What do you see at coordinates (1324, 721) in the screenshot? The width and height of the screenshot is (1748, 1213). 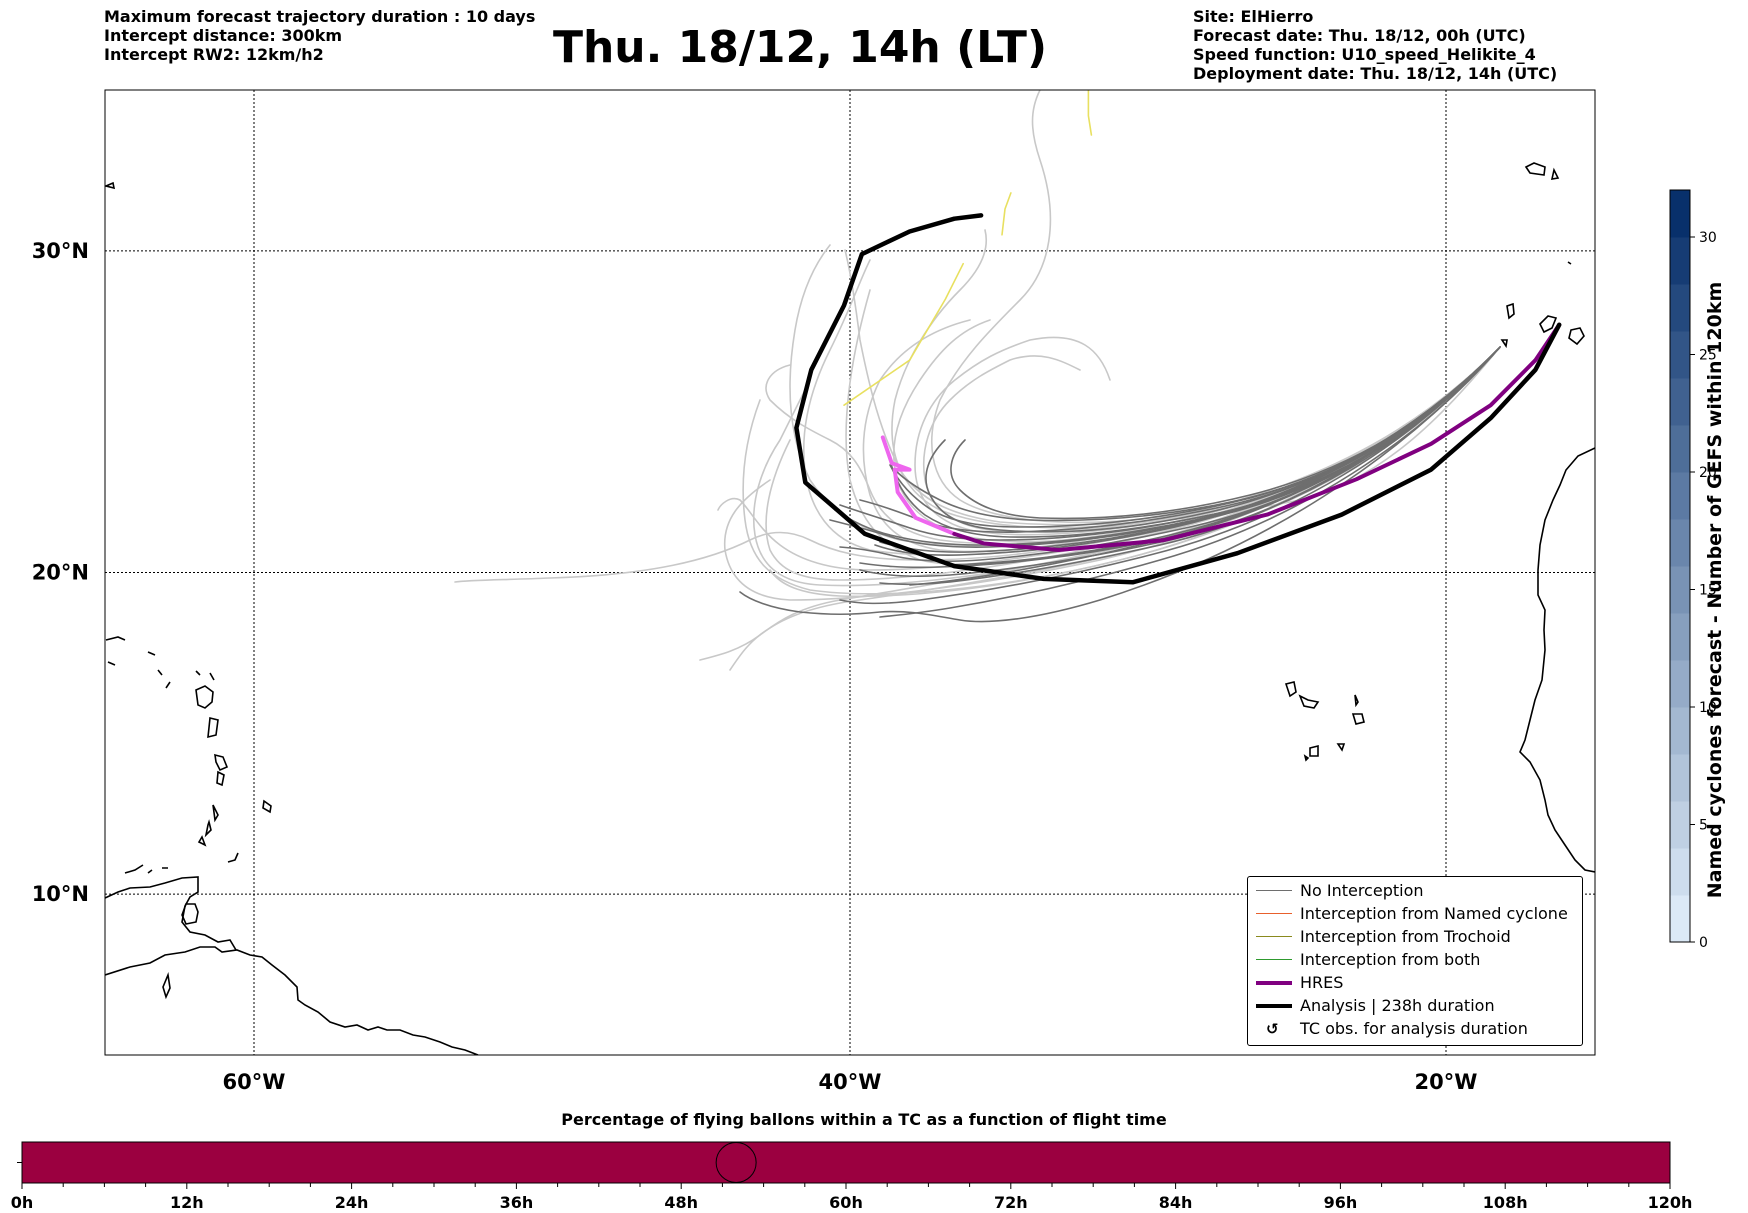 I see `coastline-cape-verde` at bounding box center [1324, 721].